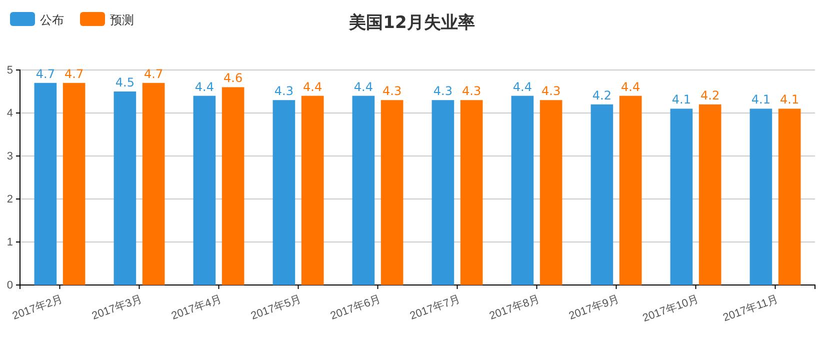 This screenshot has height=350, width=823. I want to click on data-label: 4.5, so click(124, 83).